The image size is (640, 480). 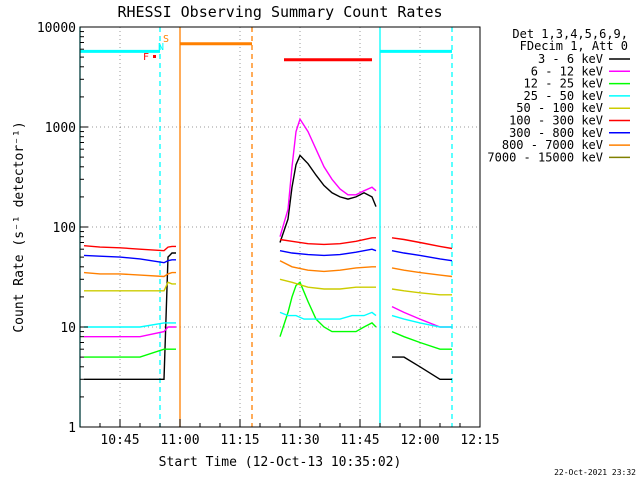 What do you see at coordinates (179, 440) in the screenshot?
I see `x-tick-label: 11:00` at bounding box center [179, 440].